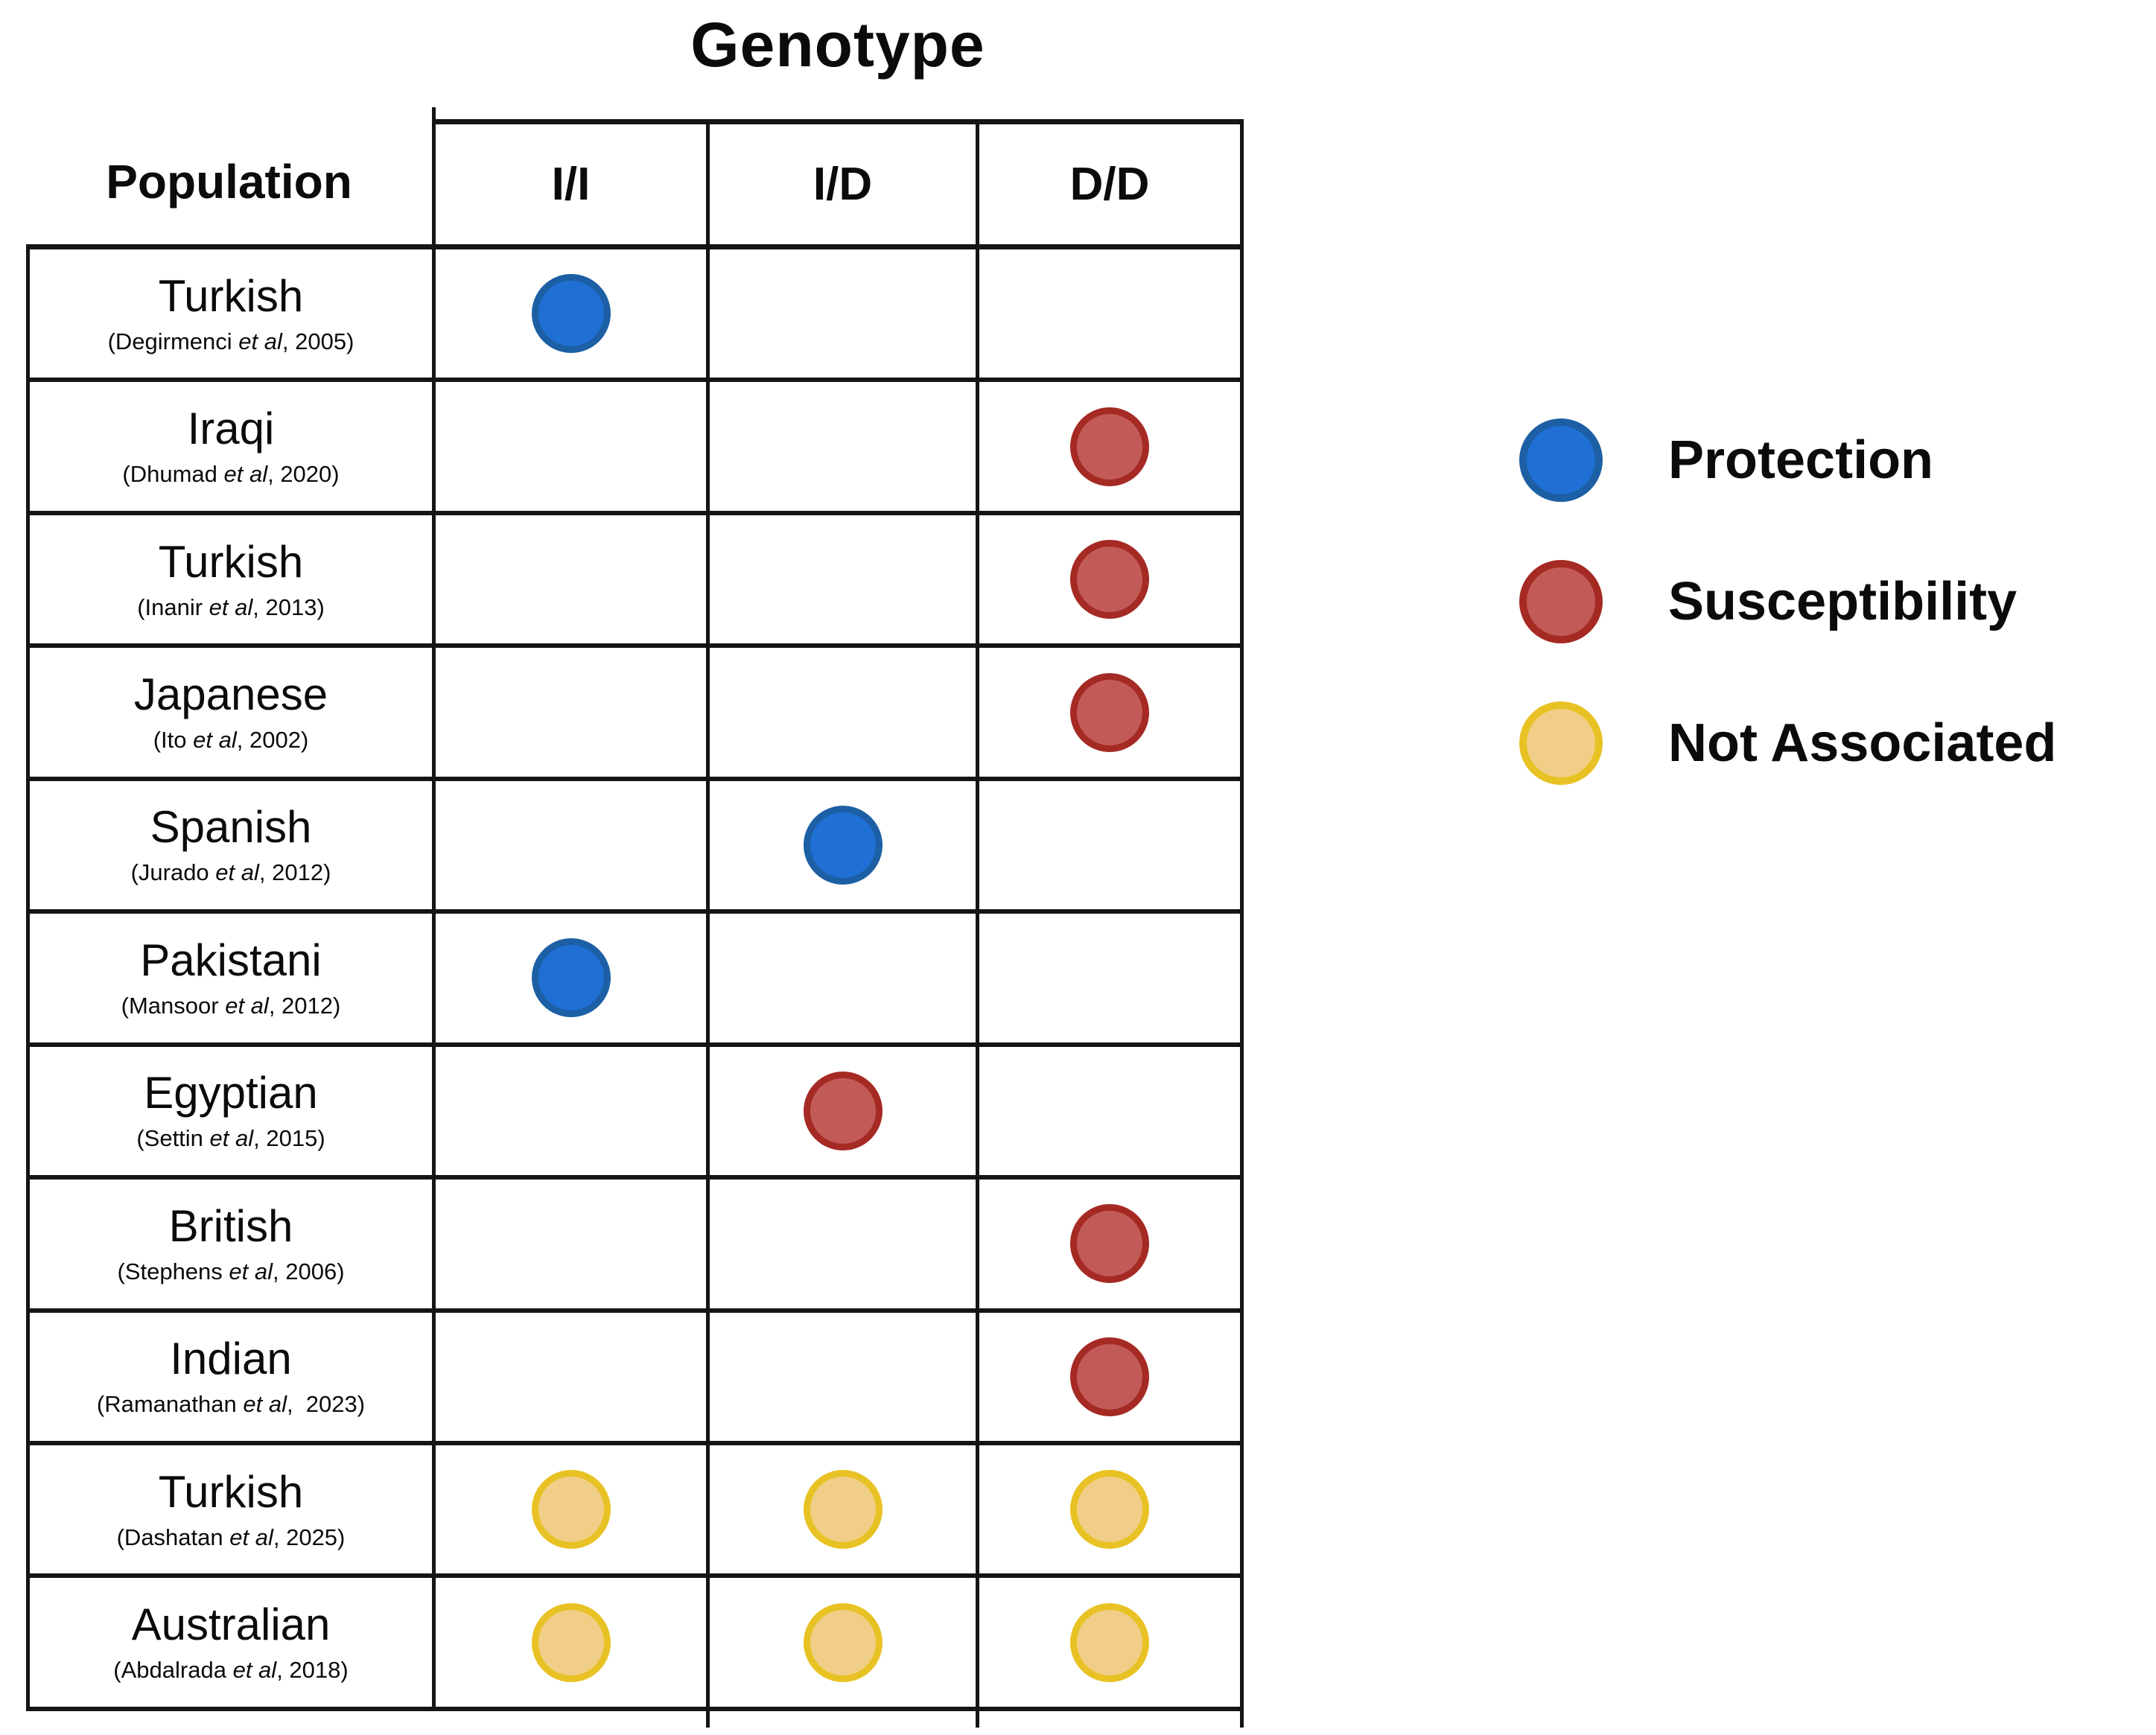 This screenshot has width=2156, height=1735. I want to click on population-name: Egyptian, so click(231, 1093).